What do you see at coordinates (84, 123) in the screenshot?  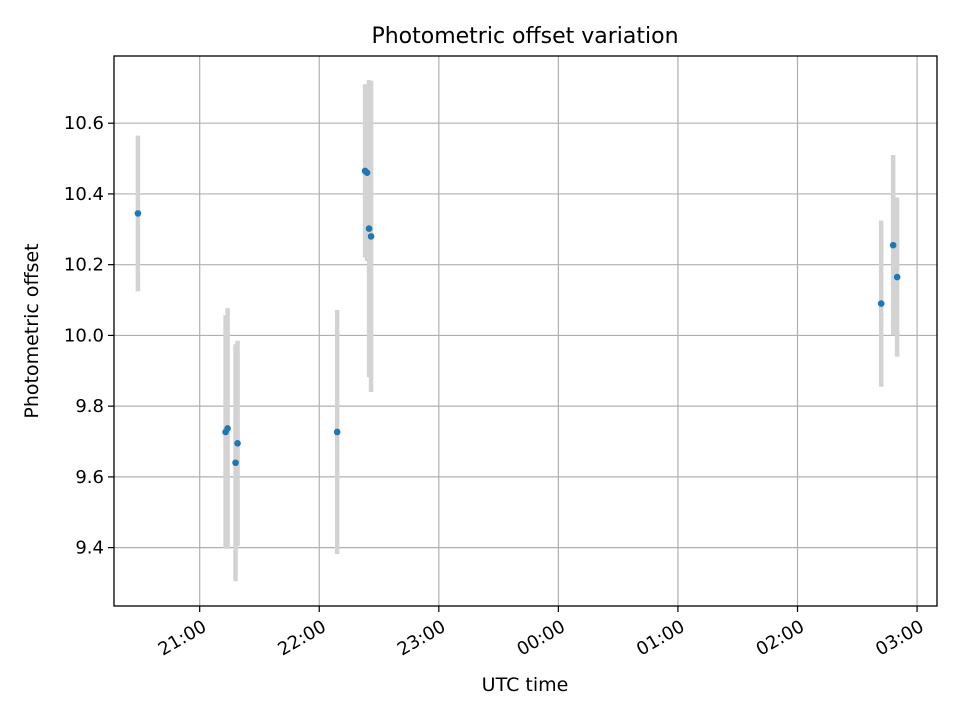 I see `y-tick-label: 10.6` at bounding box center [84, 123].